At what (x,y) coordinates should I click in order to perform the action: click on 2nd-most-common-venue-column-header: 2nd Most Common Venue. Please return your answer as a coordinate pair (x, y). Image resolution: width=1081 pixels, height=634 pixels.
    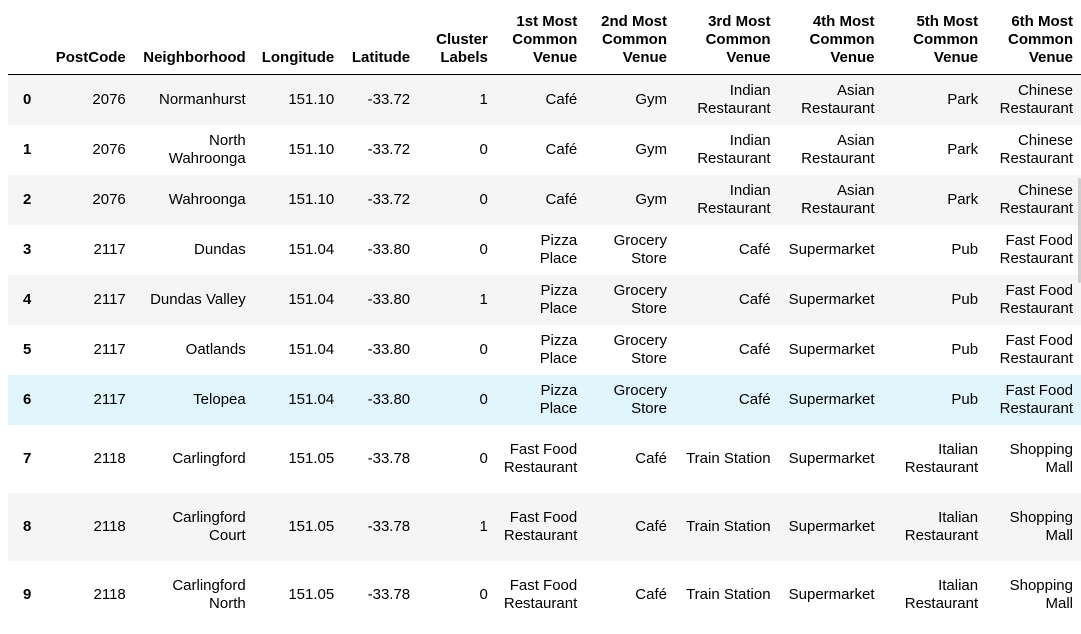
    Looking at the image, I should click on (630, 43).